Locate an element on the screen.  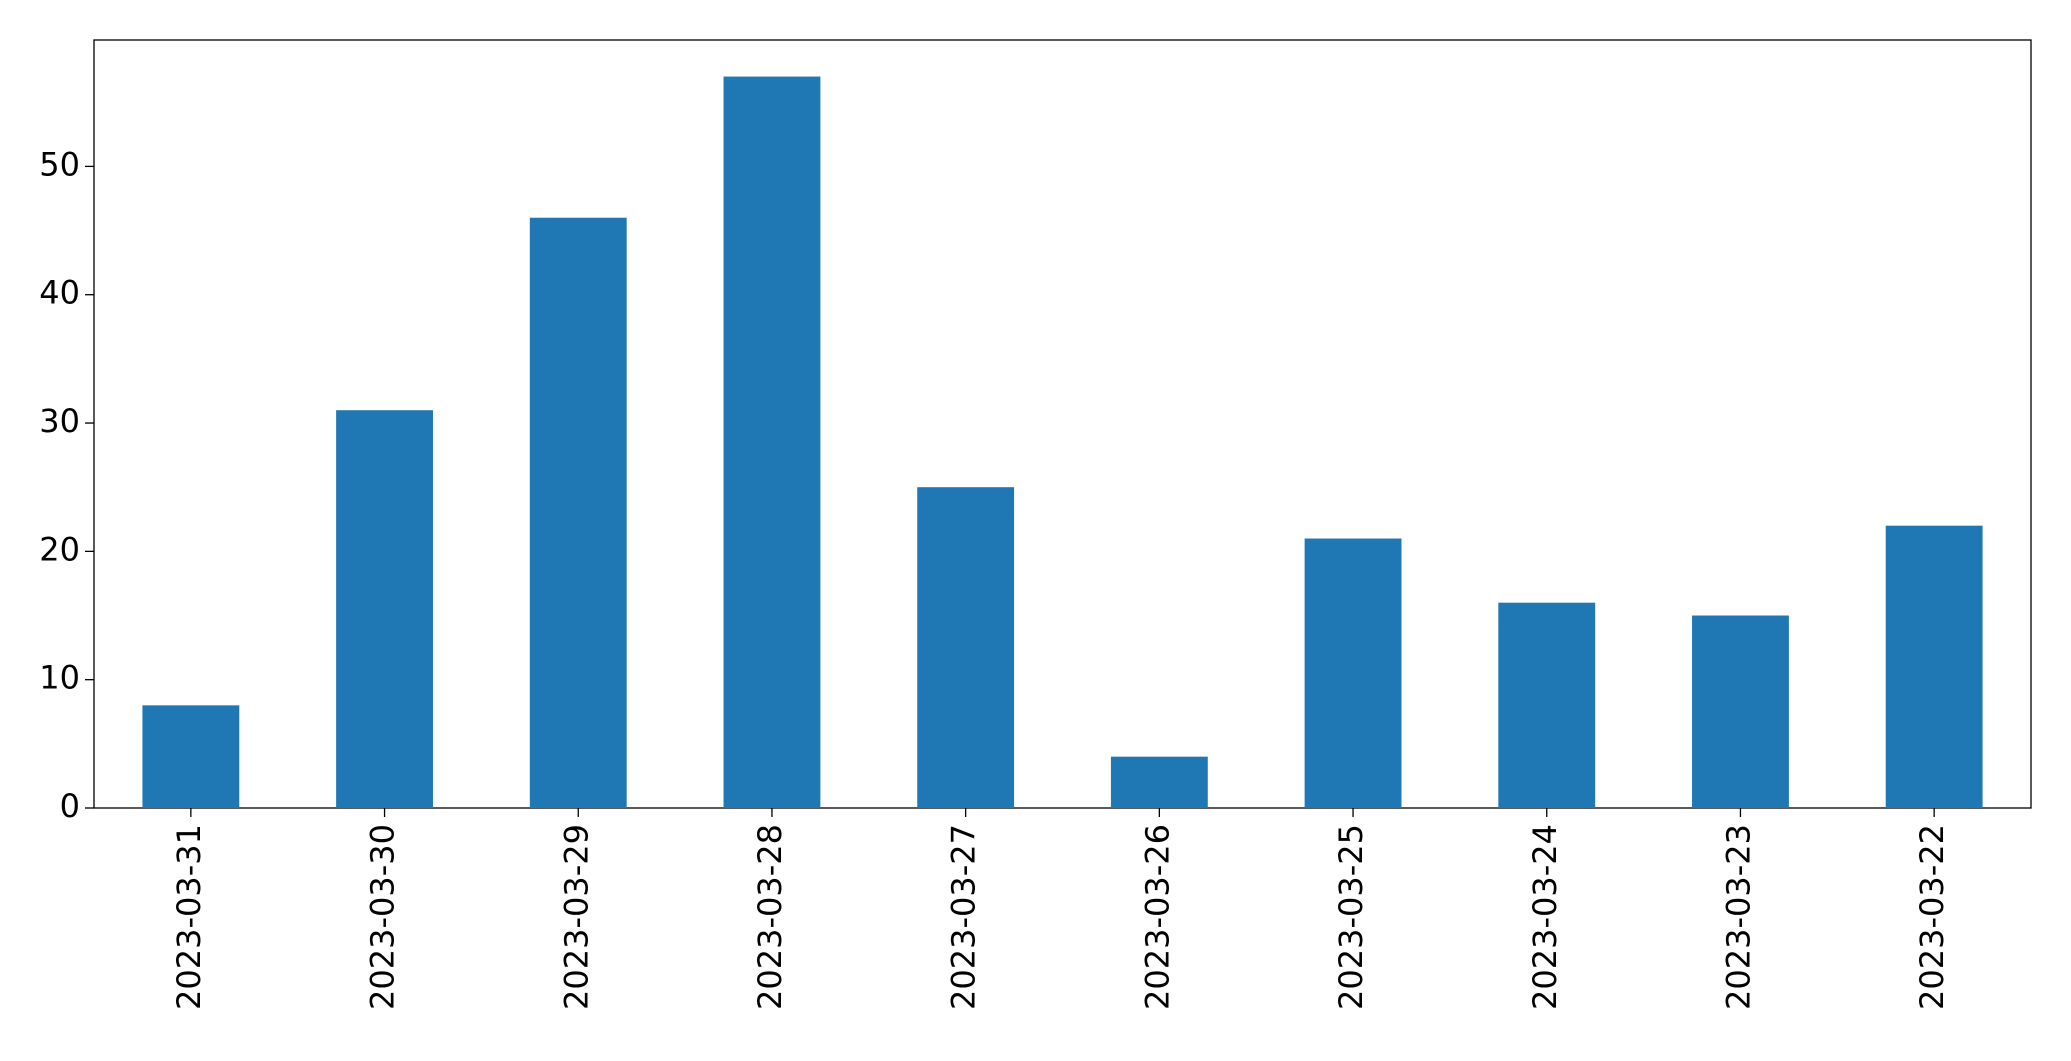
x-tick-label: 2023-03-26 is located at coordinates (1157, 917).